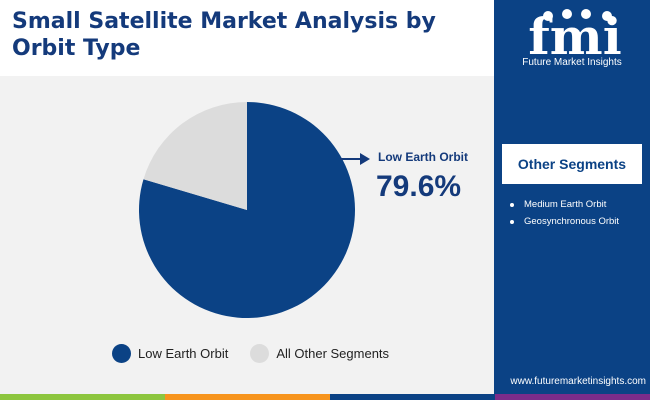 The image size is (650, 400). Describe the element at coordinates (578, 381) in the screenshot. I see `website-url: www.futuremarketinsights.com` at that location.